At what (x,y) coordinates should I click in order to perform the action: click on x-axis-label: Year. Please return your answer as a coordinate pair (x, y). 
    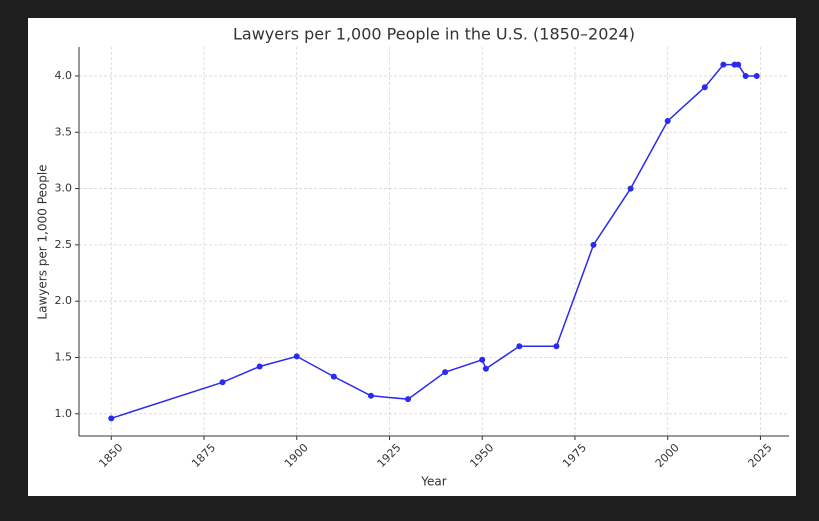
    Looking at the image, I should click on (433, 482).